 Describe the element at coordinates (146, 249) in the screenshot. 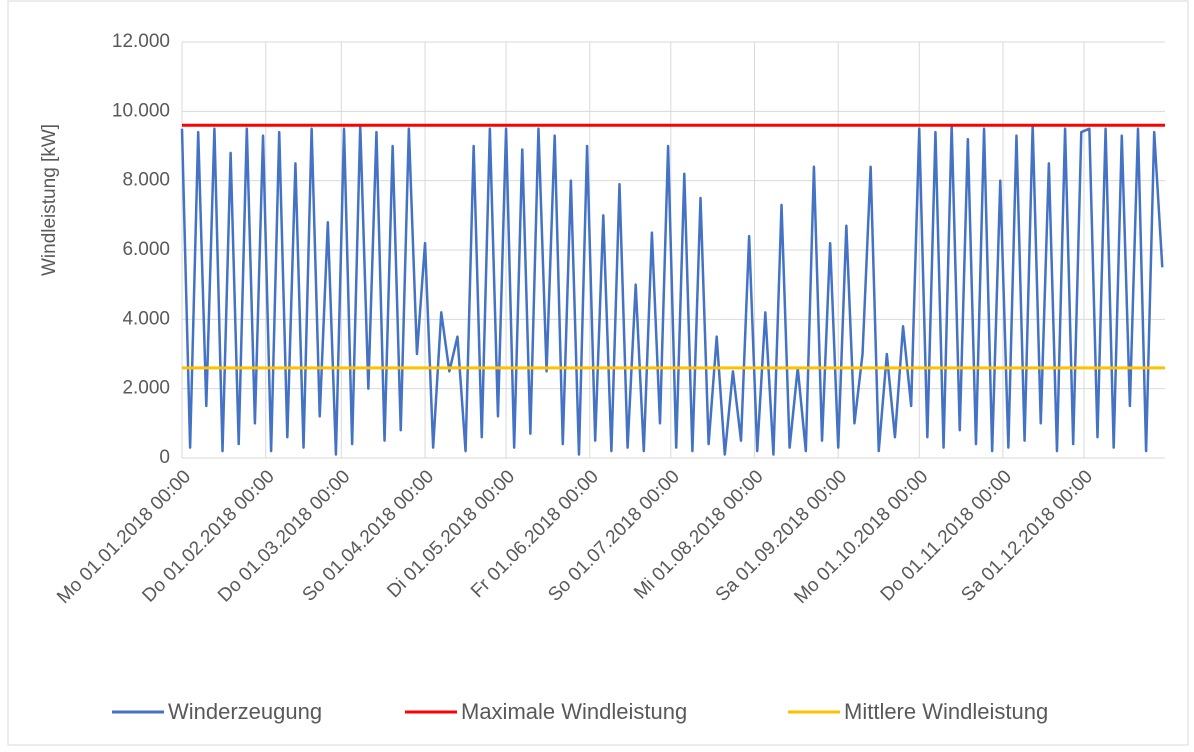

I see `y-tick-label: 6.000` at that location.